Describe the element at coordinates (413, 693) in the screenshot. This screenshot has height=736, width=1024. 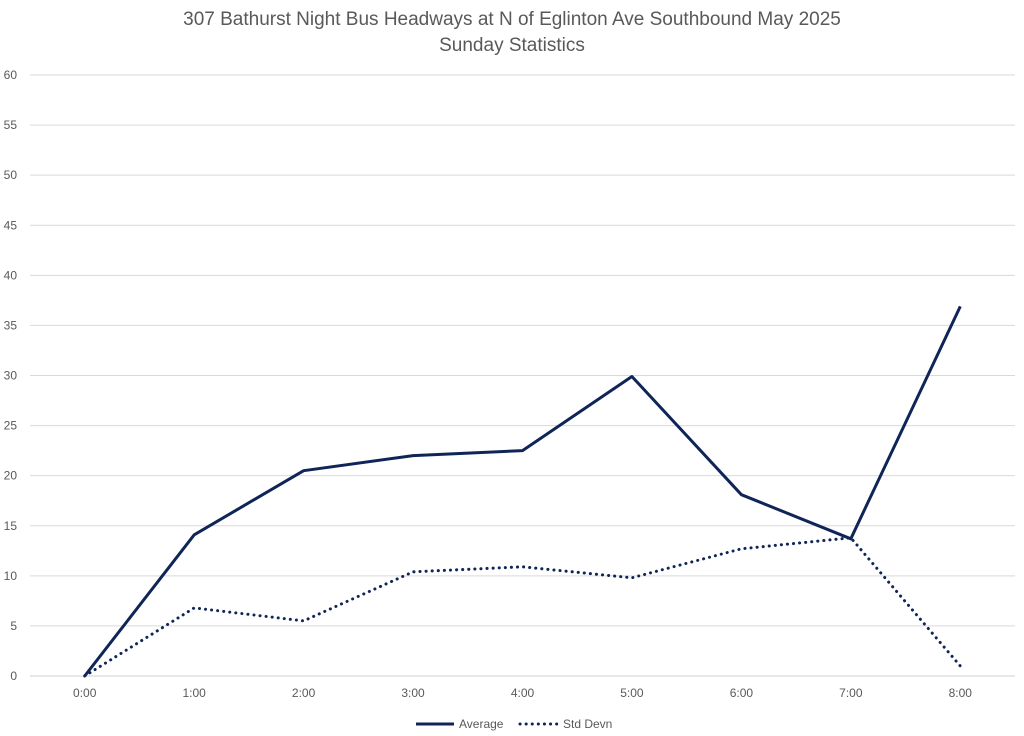
I see `x-tick-label: 3:00` at that location.